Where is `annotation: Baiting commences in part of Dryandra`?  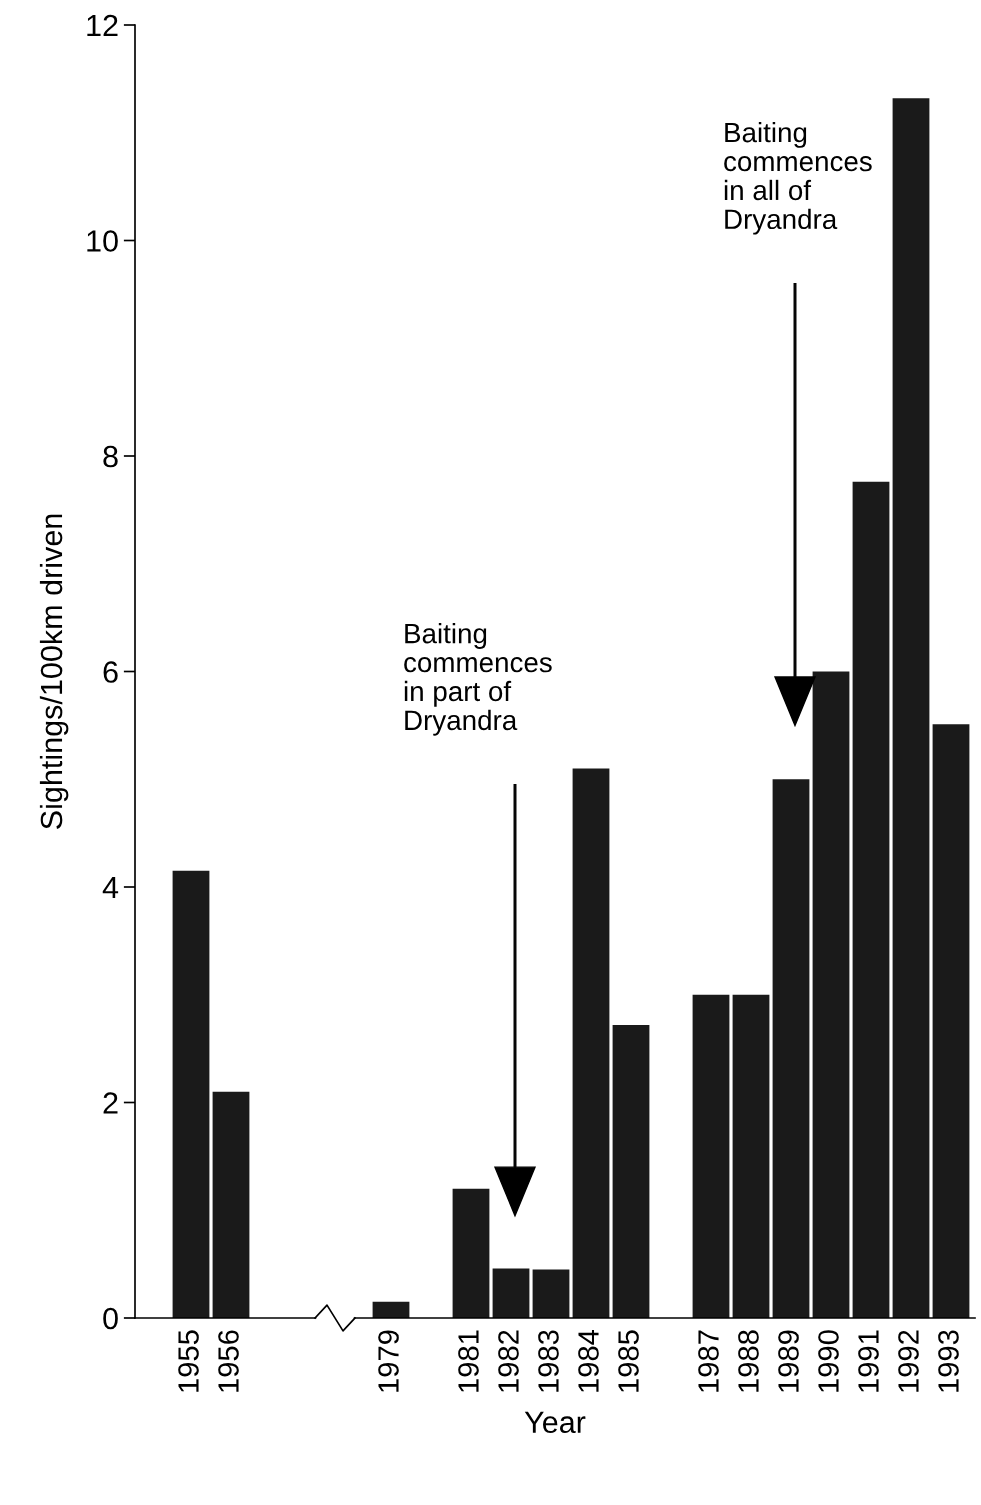 annotation: Baiting commences in part of Dryandra is located at coordinates (478, 679).